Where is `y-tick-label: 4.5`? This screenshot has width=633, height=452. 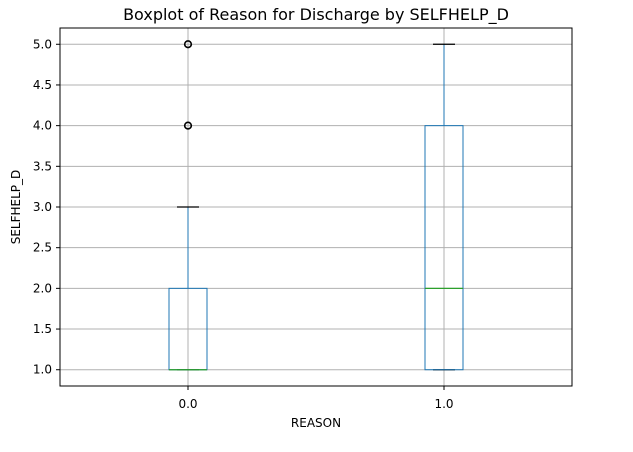
y-tick-label: 4.5 is located at coordinates (42, 85).